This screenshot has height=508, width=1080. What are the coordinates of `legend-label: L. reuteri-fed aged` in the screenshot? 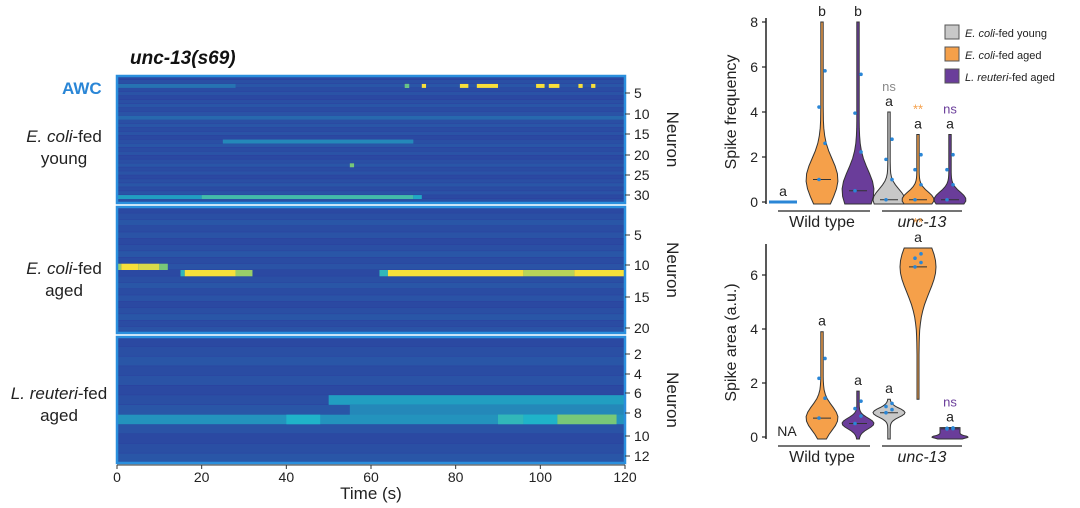 It's located at (1010, 78).